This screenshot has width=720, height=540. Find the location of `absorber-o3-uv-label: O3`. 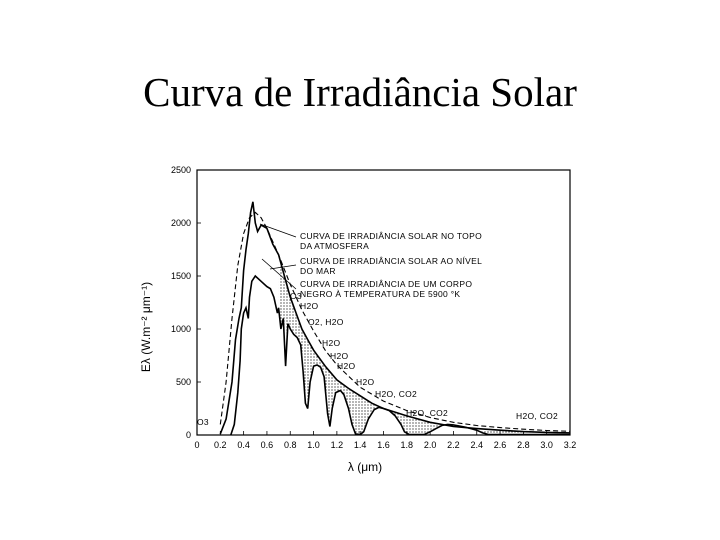

absorber-o3-uv-label: O3 is located at coordinates (203, 422).